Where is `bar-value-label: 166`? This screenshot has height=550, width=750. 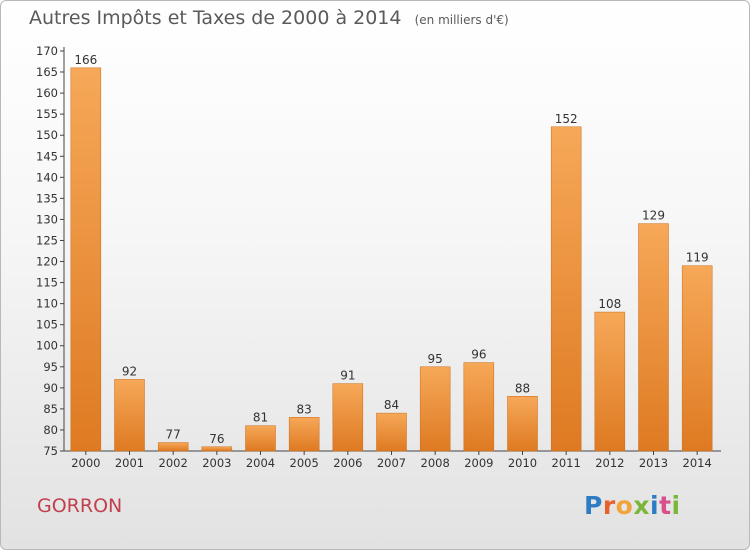
bar-value-label: 166 is located at coordinates (85, 60).